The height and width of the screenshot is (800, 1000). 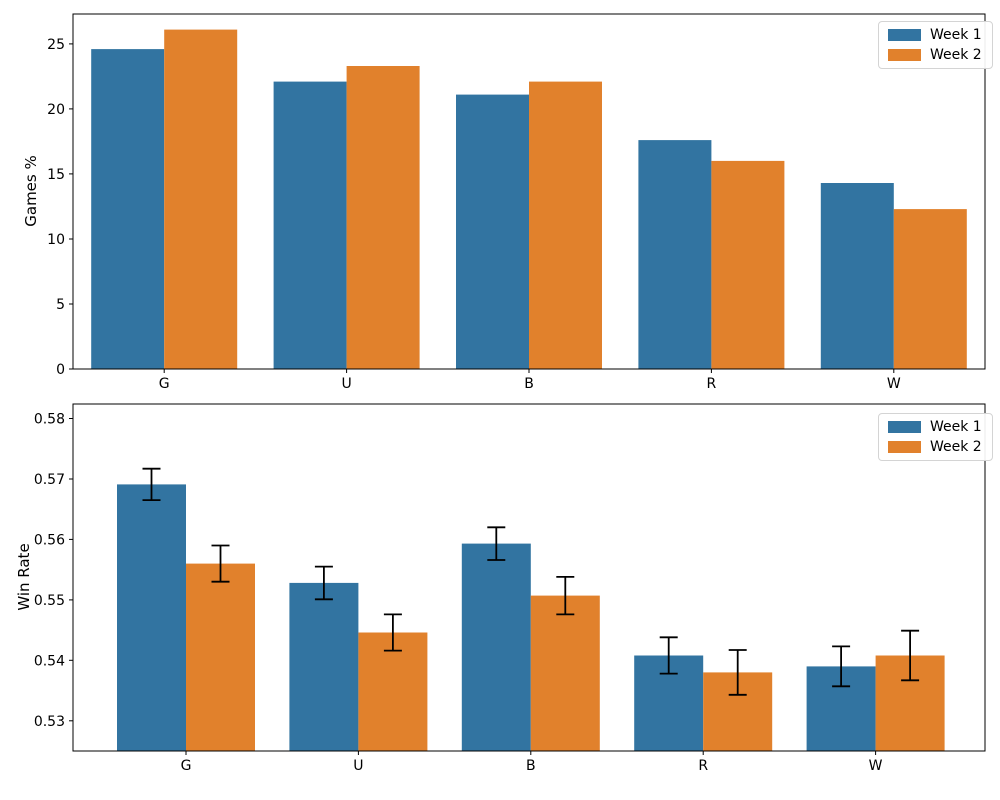 I want to click on y-tick-label: 25, so click(x=56, y=45).